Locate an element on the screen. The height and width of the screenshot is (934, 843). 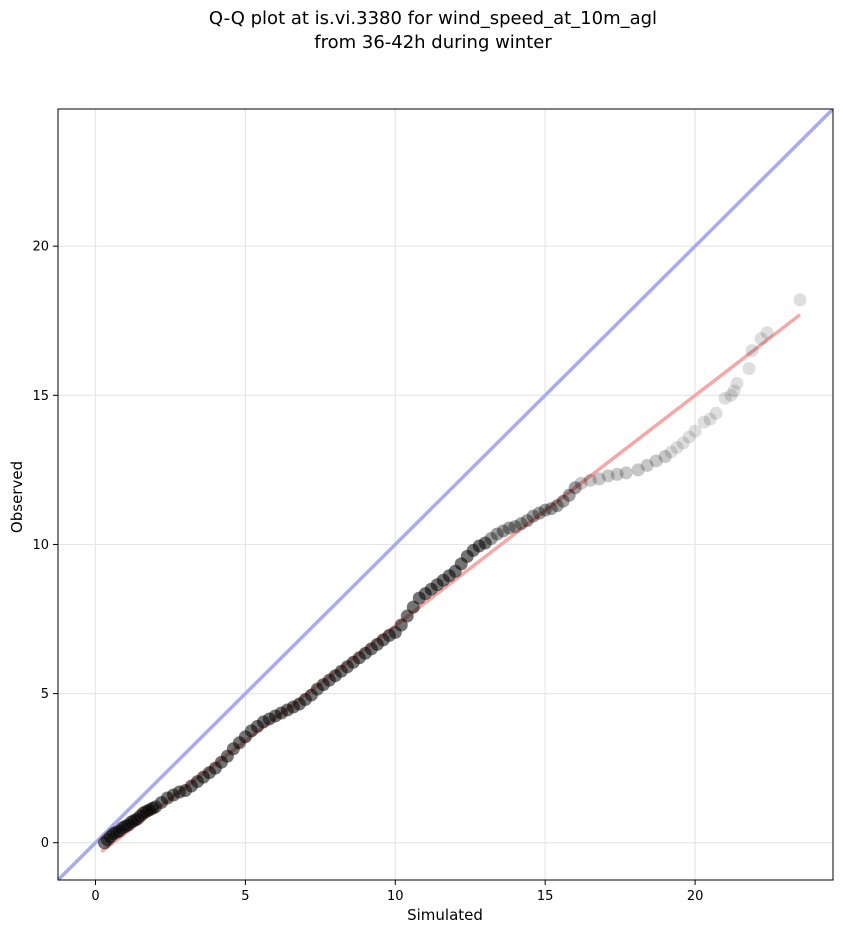
y-tick-label: 0 is located at coordinates (45, 843).